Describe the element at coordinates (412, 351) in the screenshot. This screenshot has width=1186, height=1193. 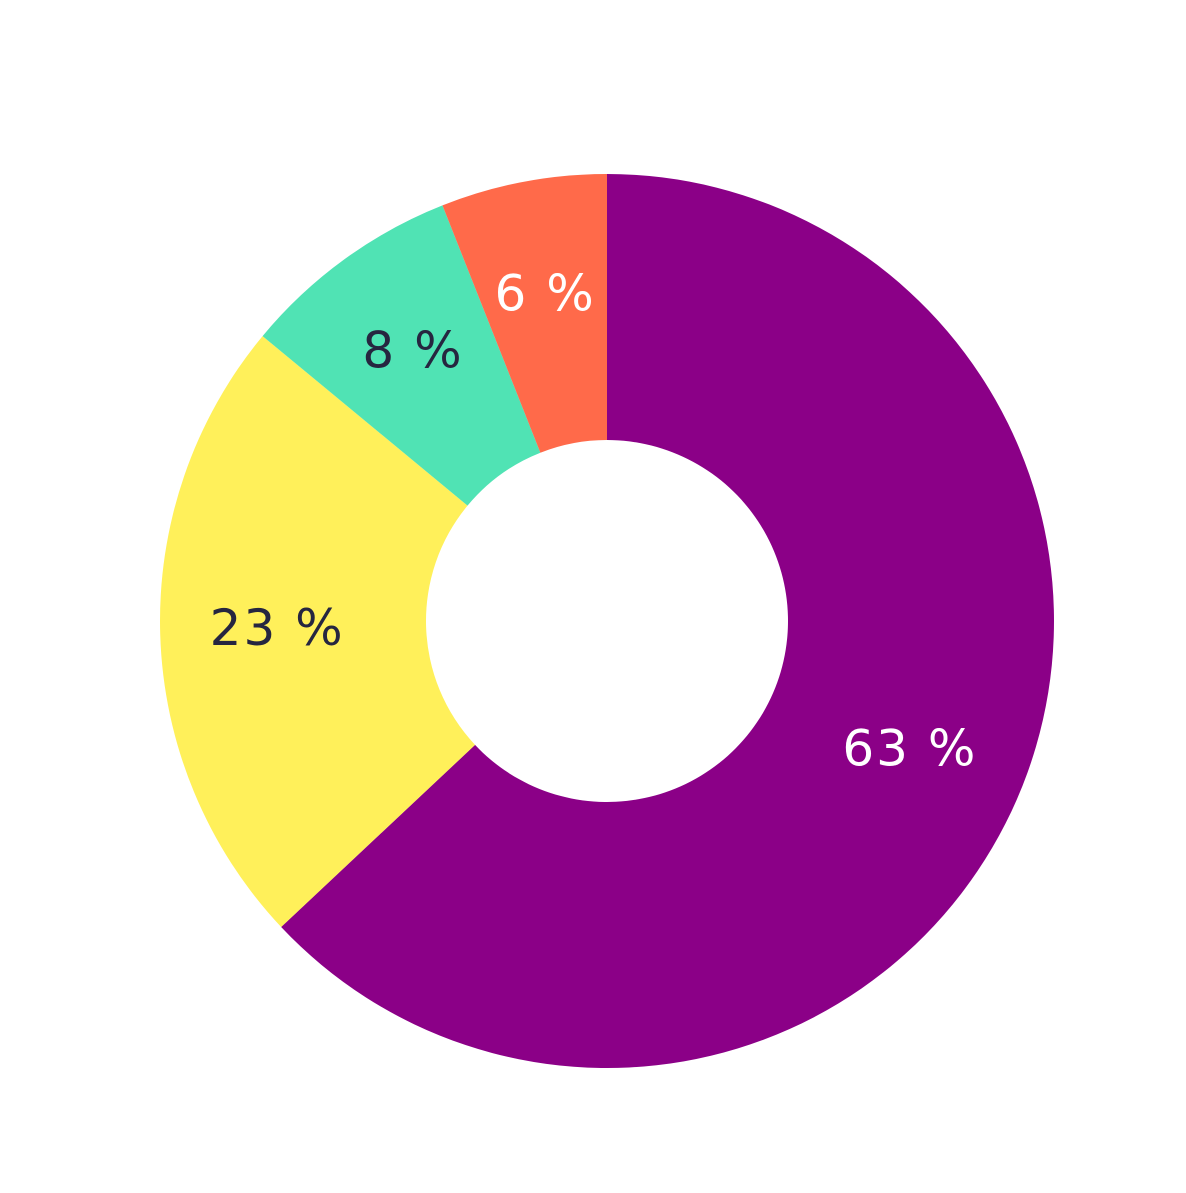
I see `value-label: 8 %` at that location.